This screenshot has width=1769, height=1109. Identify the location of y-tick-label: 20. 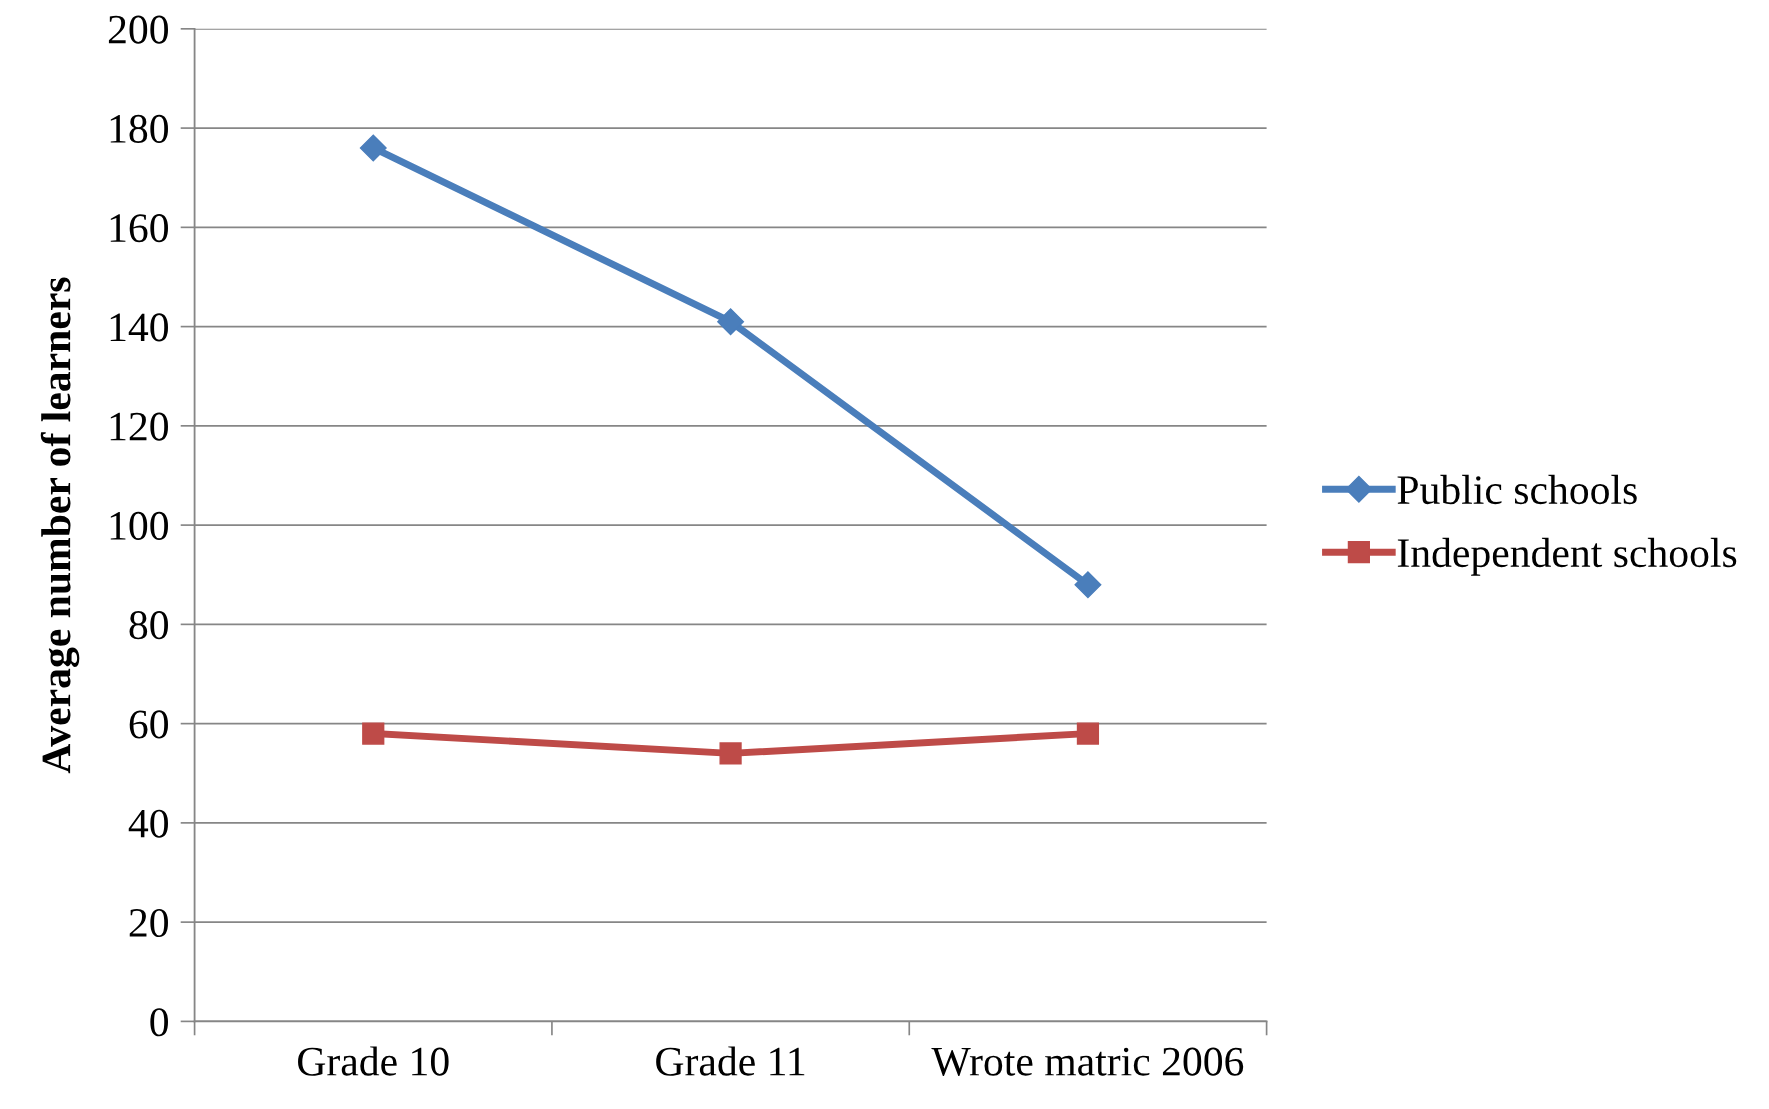
(148, 922).